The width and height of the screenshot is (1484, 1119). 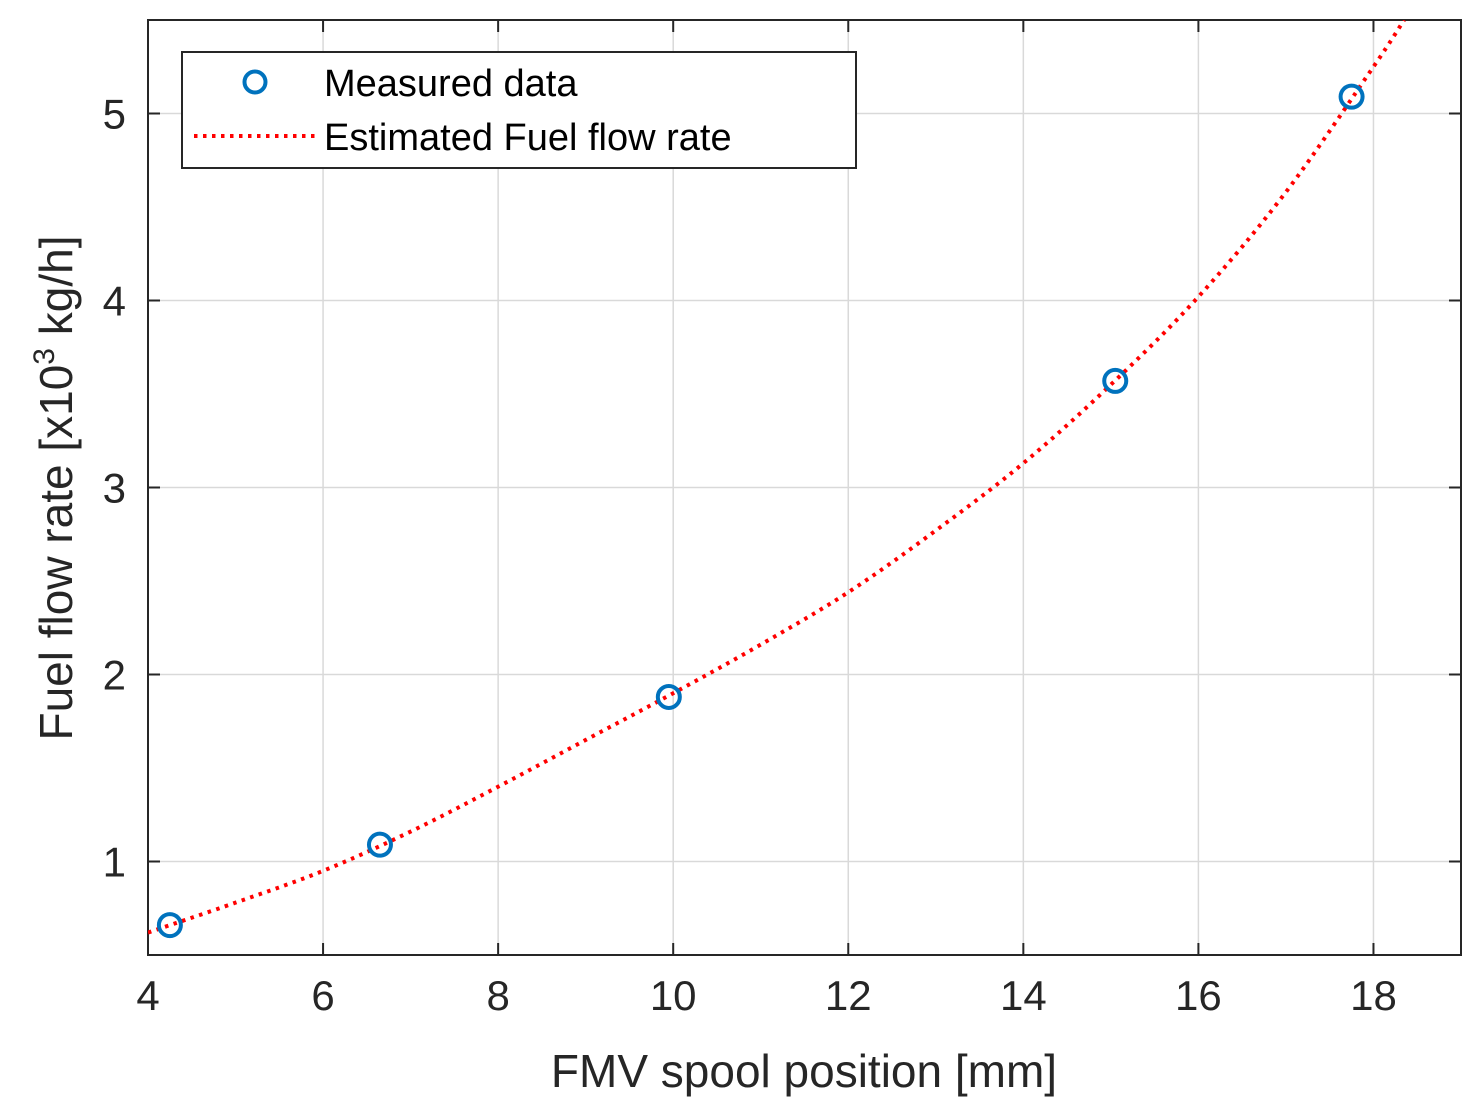 What do you see at coordinates (673, 995) in the screenshot?
I see `x-tick-label: 10` at bounding box center [673, 995].